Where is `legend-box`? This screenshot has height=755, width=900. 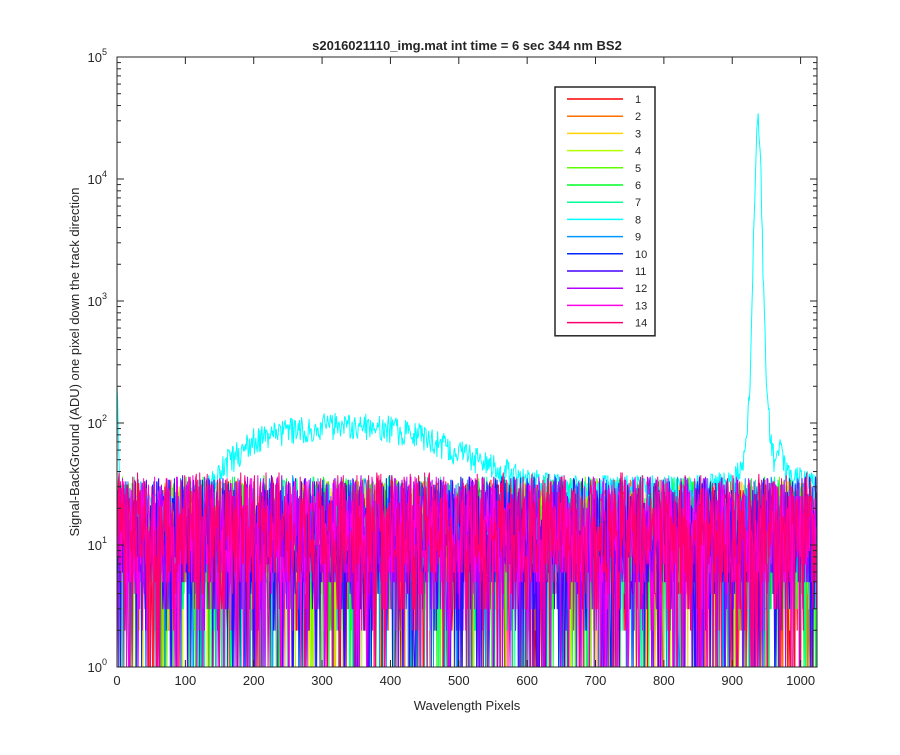
legend-box is located at coordinates (605, 211).